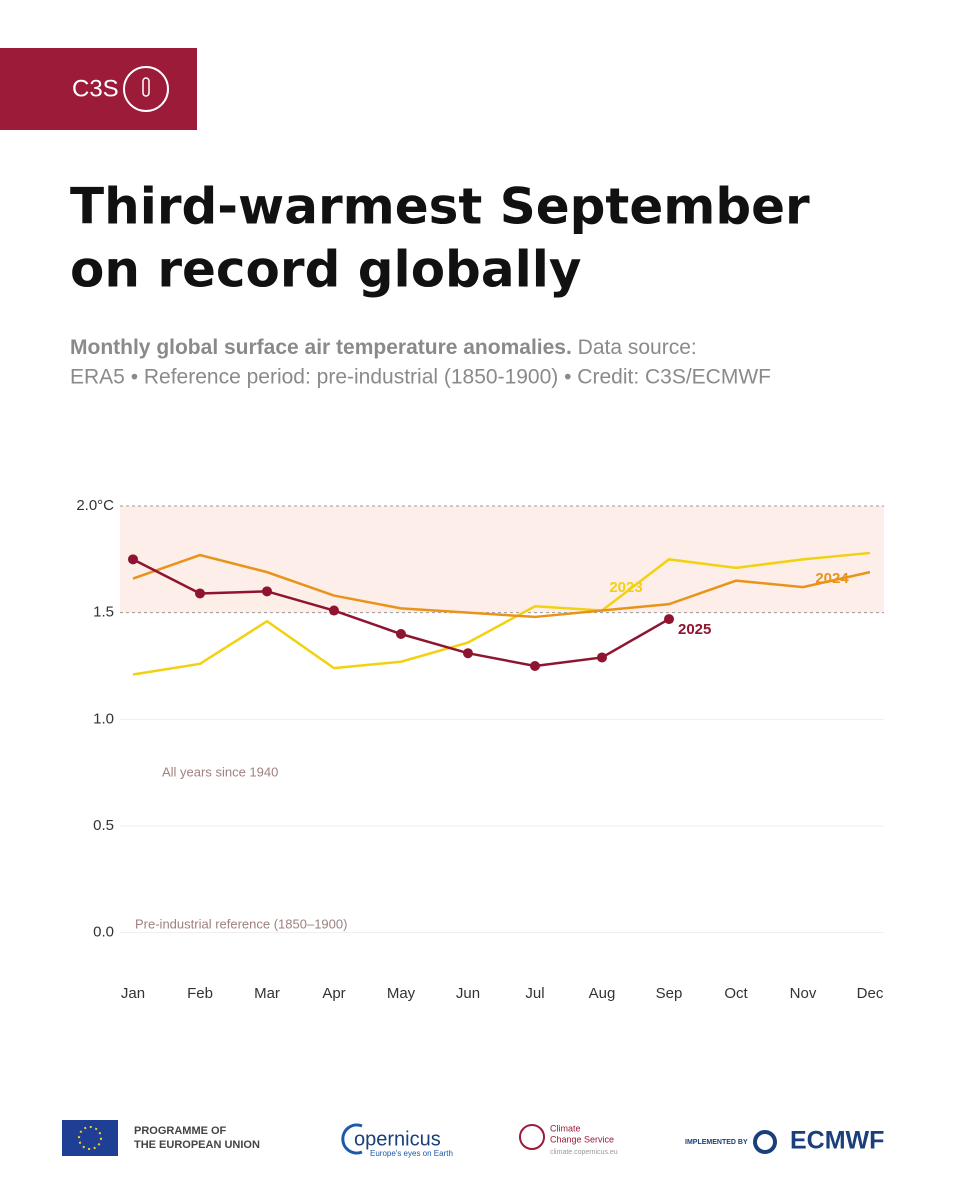  What do you see at coordinates (602, 993) in the screenshot?
I see `x-tick-label: Aug` at bounding box center [602, 993].